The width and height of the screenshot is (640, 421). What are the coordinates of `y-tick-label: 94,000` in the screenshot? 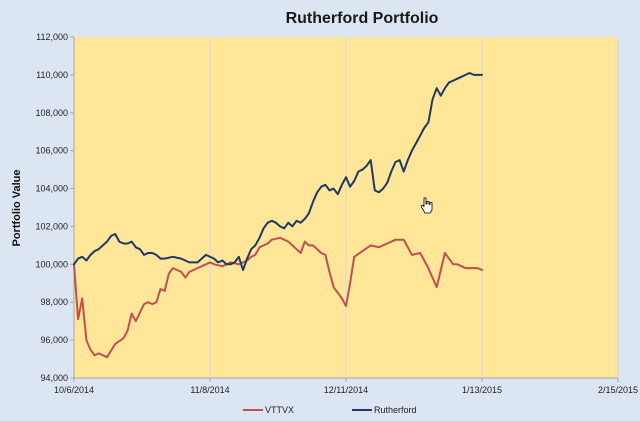 It's located at (54, 378).